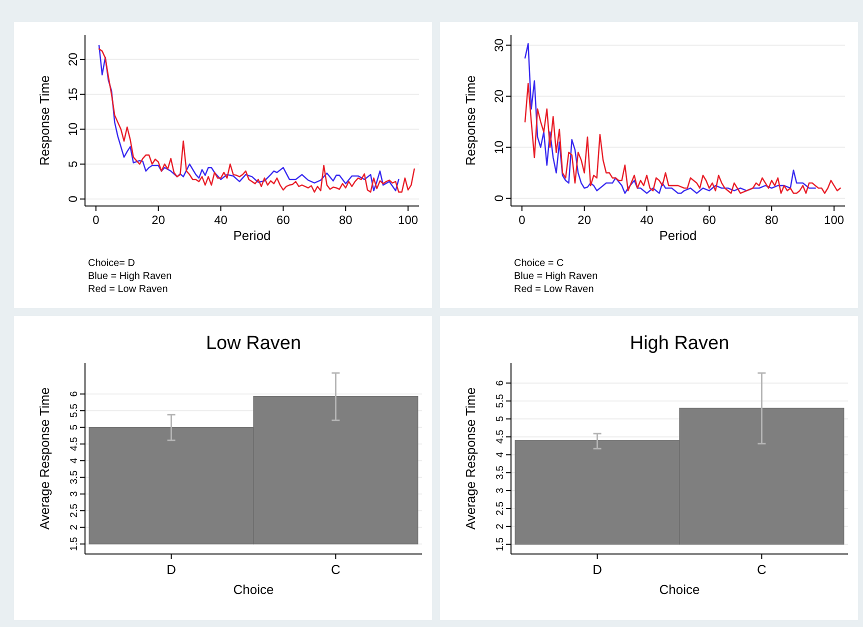 Image resolution: width=863 pixels, height=627 pixels. What do you see at coordinates (254, 343) in the screenshot?
I see `chart-title: Low Raven` at bounding box center [254, 343].